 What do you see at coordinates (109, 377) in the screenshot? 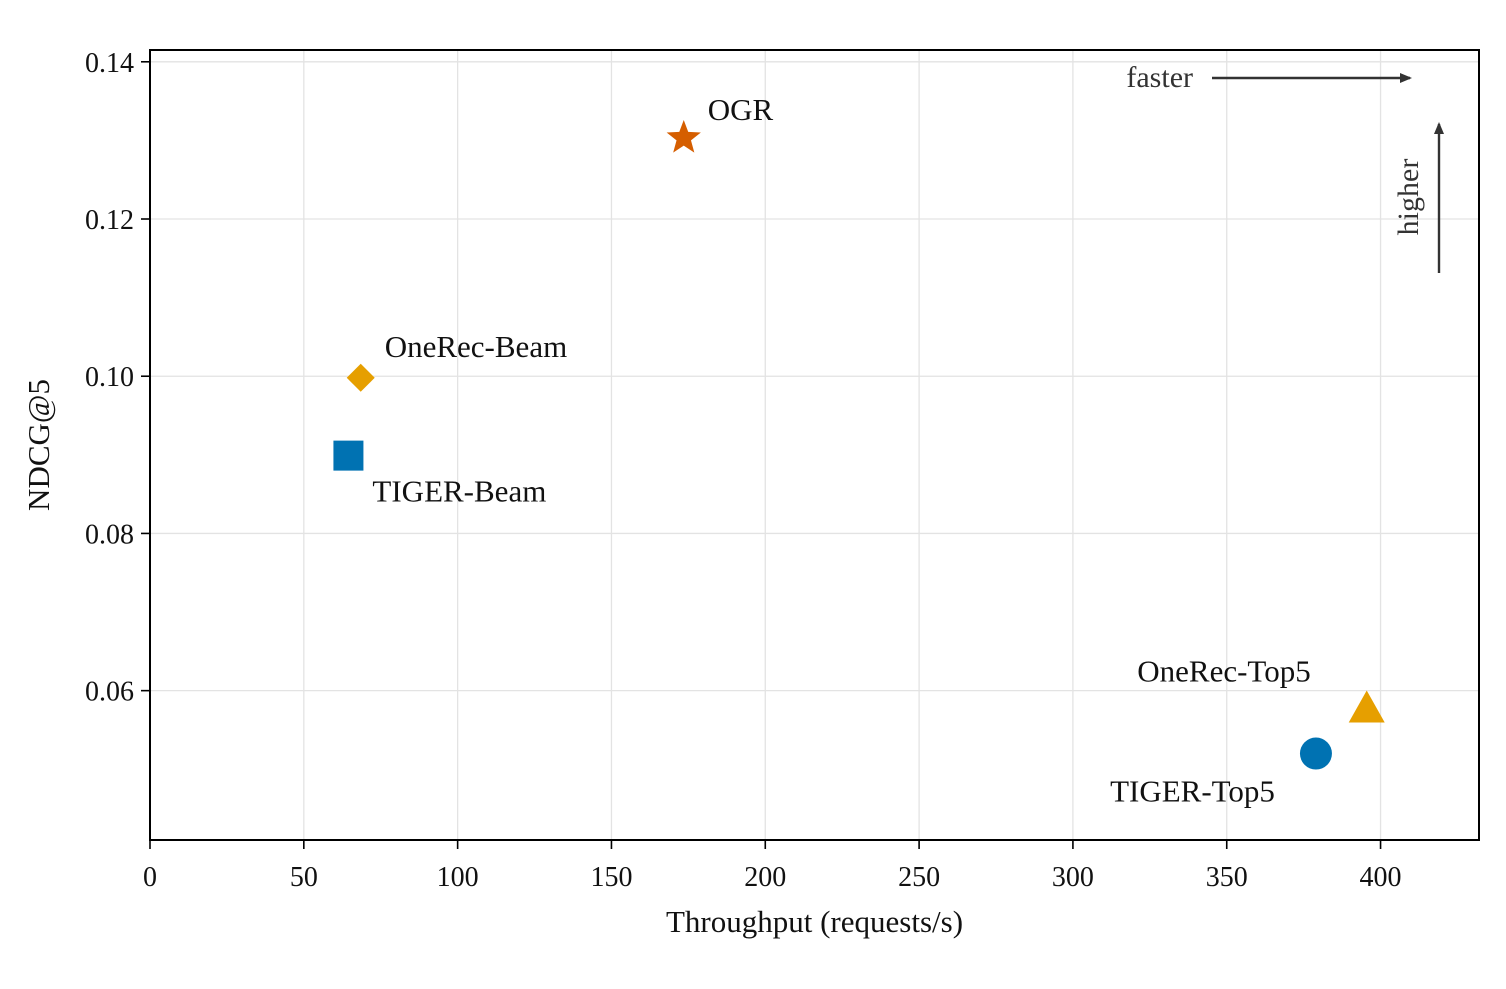
I see `y-tick-label: 0.10` at bounding box center [109, 377].